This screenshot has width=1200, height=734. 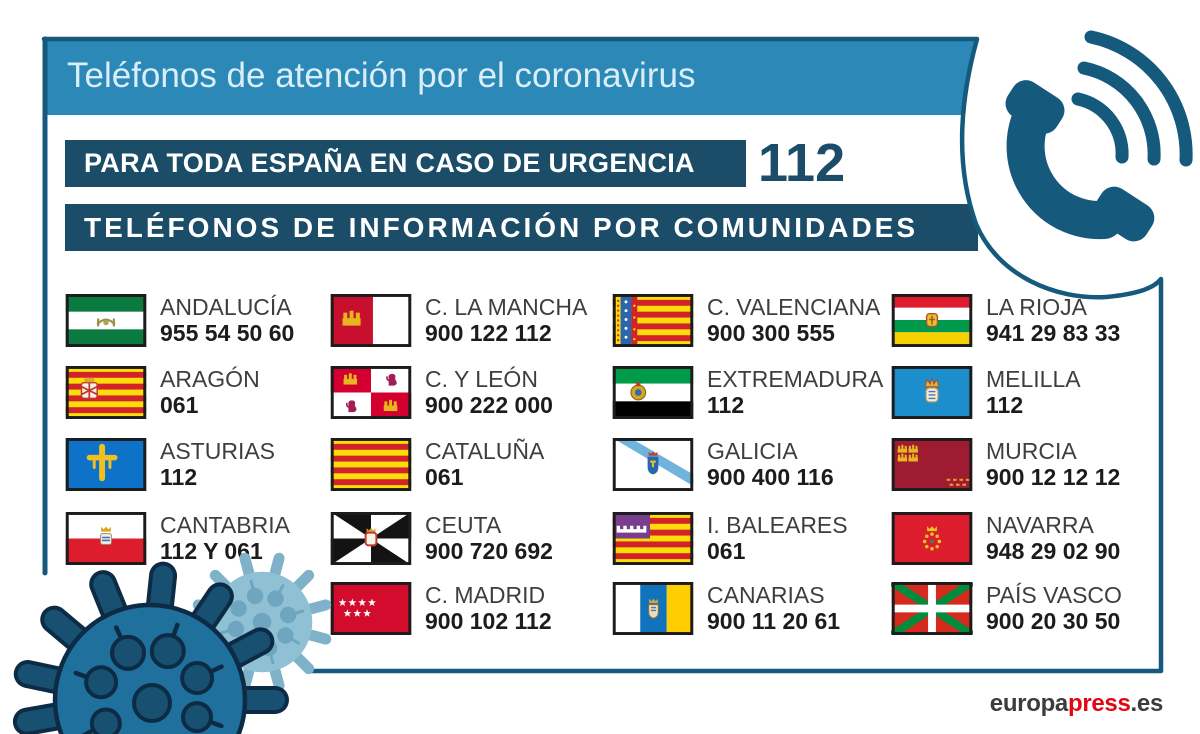 What do you see at coordinates (501, 227) in the screenshot?
I see `communities-banner-label: TELÉFONOS DE INFORMACIÓN POR COMUNIDADES` at bounding box center [501, 227].